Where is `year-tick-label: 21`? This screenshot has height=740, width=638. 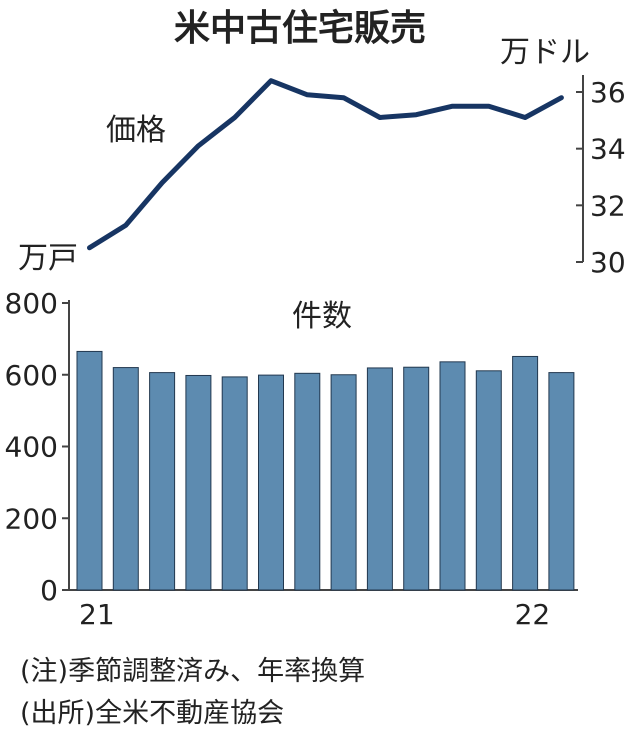
year-tick-label: 21 is located at coordinates (97, 614).